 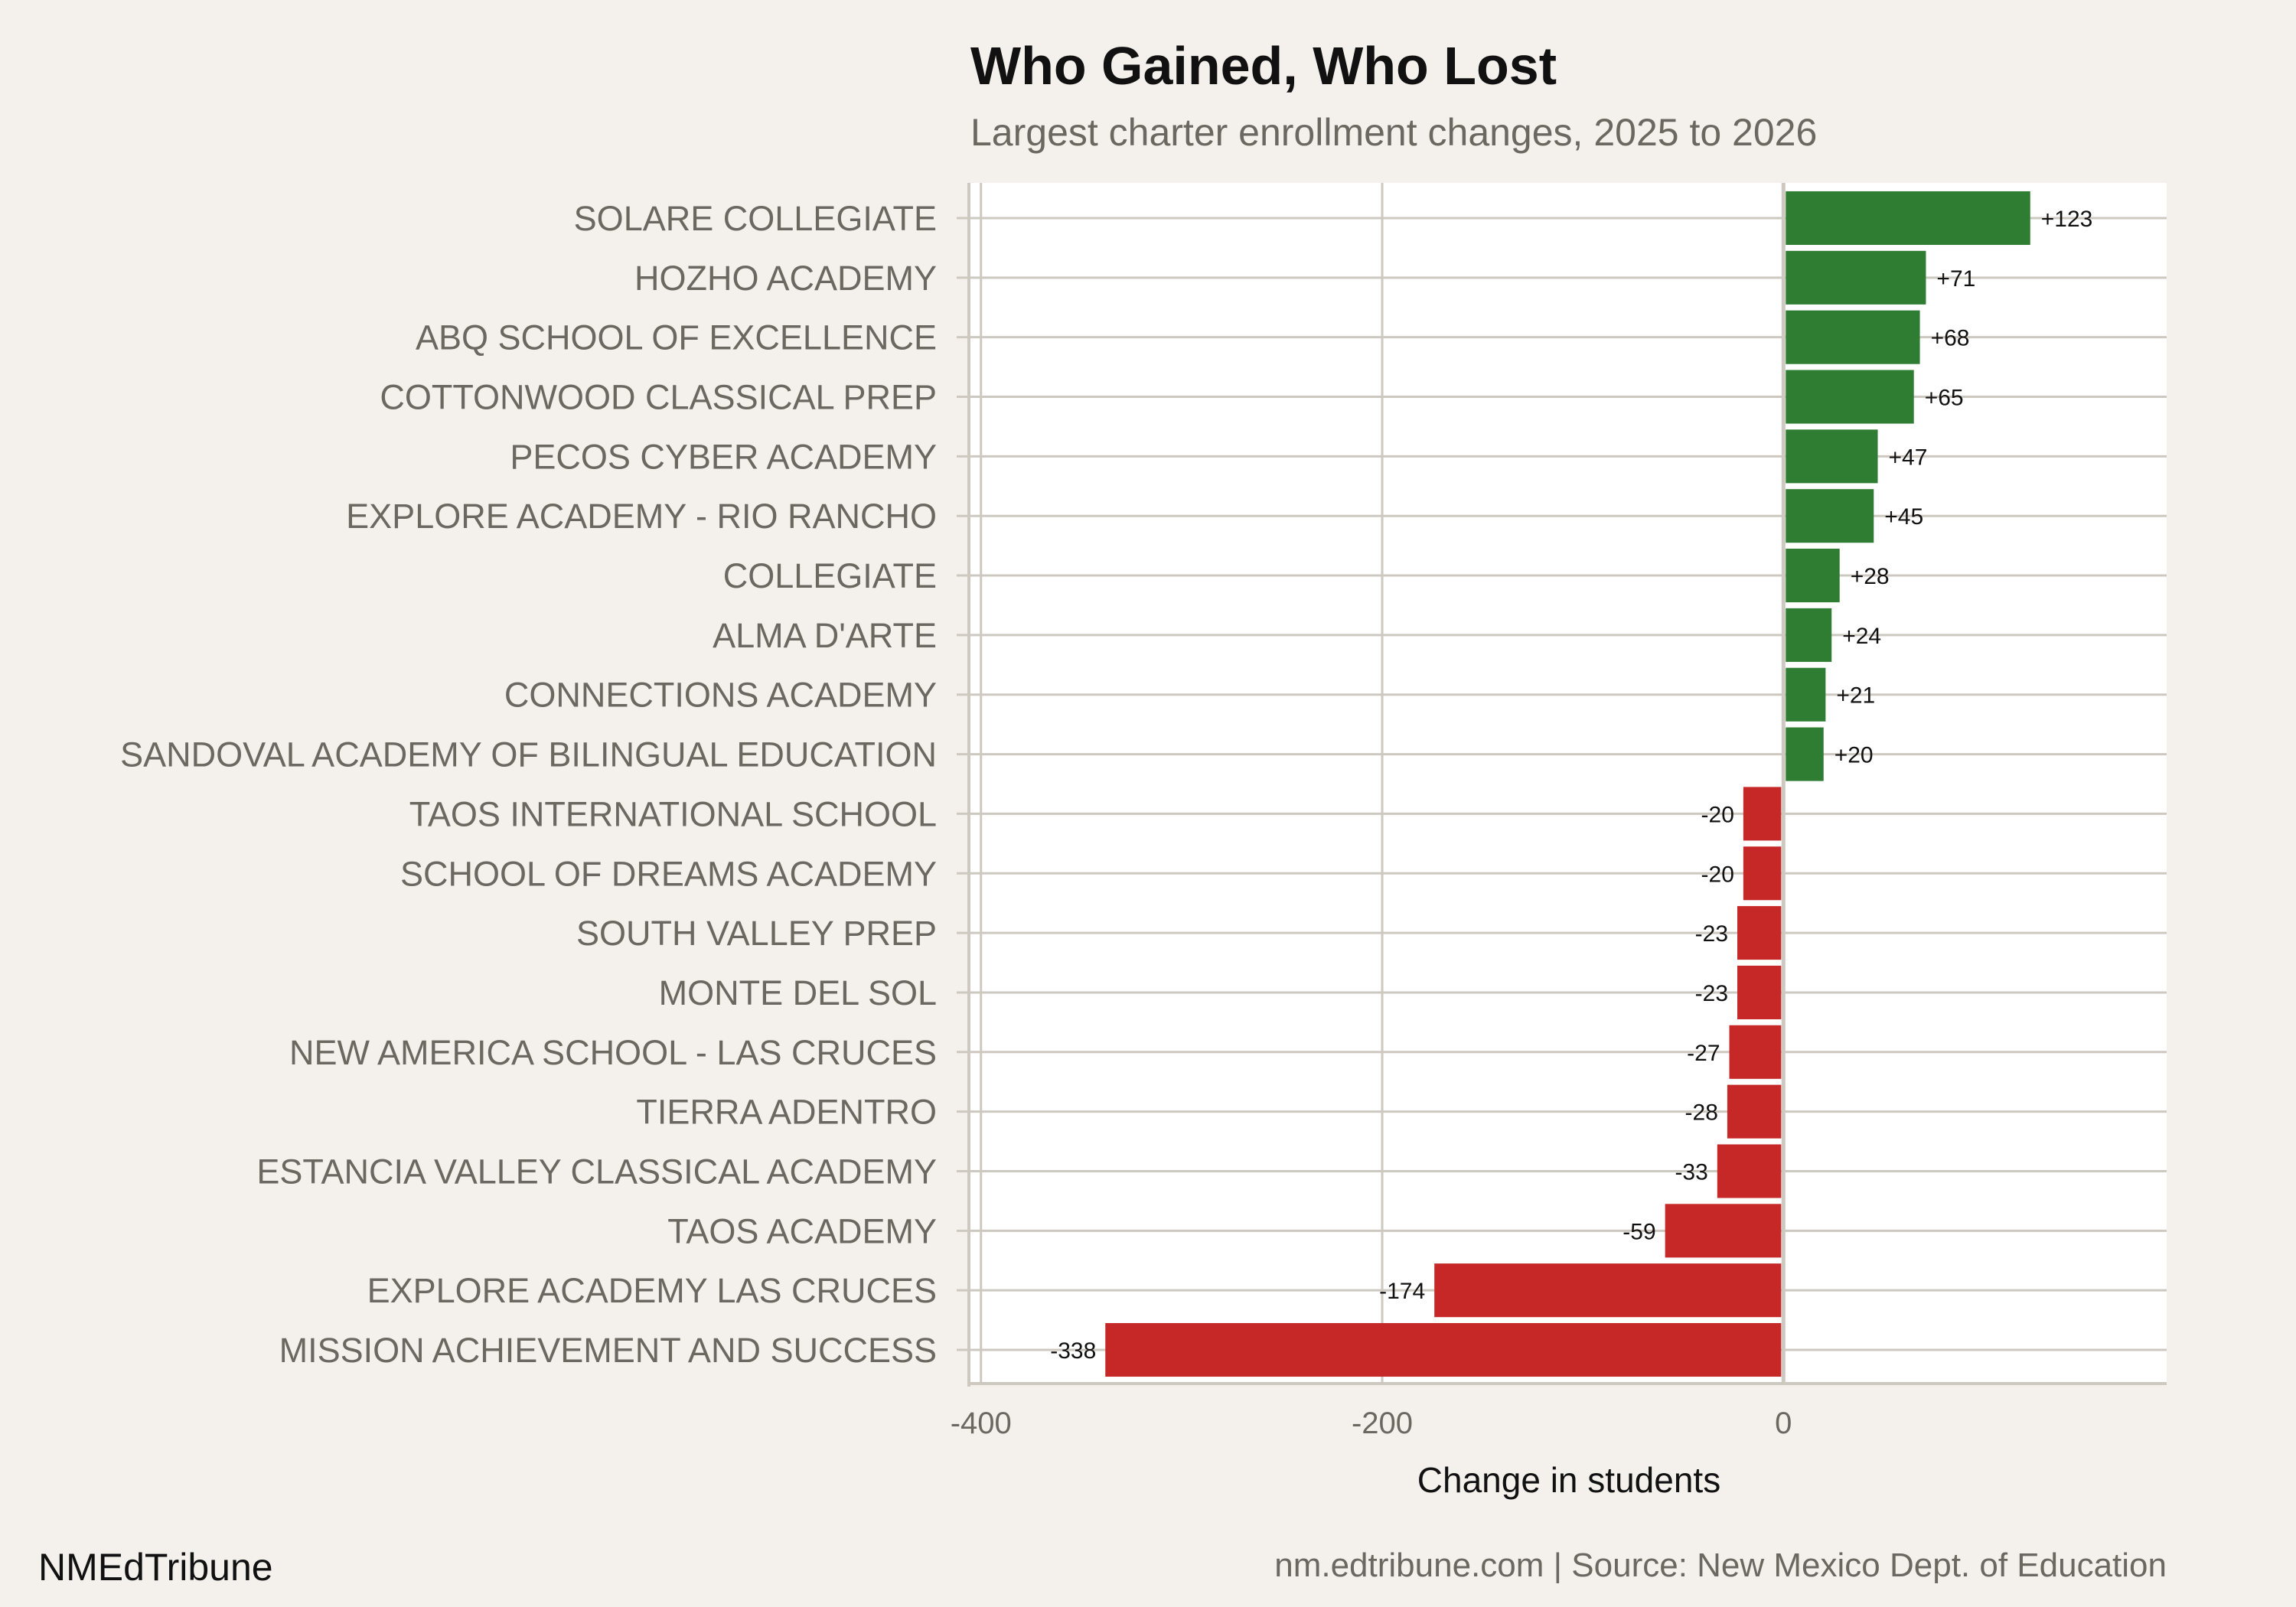 I want to click on category-label: SOUTH VALLEY PREP, so click(x=756, y=934).